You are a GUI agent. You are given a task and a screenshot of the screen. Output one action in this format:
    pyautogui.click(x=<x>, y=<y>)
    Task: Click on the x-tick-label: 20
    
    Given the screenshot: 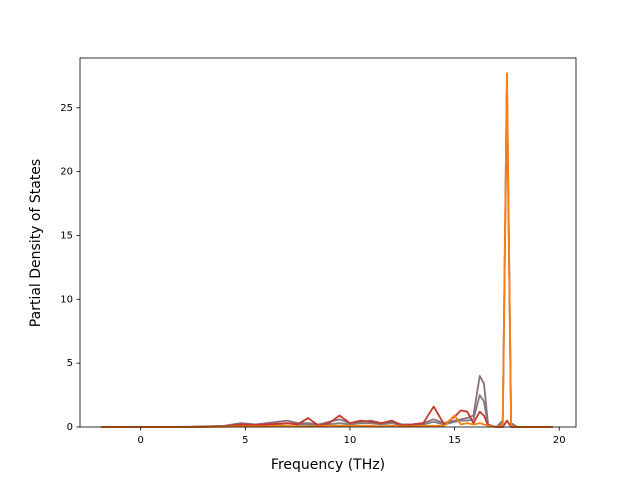 What is the action you would take?
    pyautogui.click(x=559, y=440)
    